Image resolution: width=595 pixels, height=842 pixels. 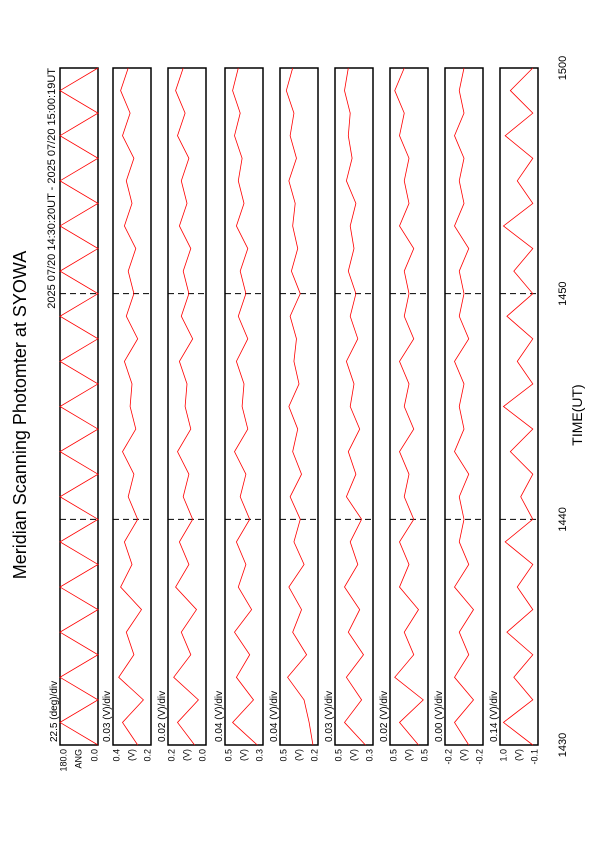 I want to click on panel-scale-label: 22.5 (deg)/div, so click(x=54, y=711).